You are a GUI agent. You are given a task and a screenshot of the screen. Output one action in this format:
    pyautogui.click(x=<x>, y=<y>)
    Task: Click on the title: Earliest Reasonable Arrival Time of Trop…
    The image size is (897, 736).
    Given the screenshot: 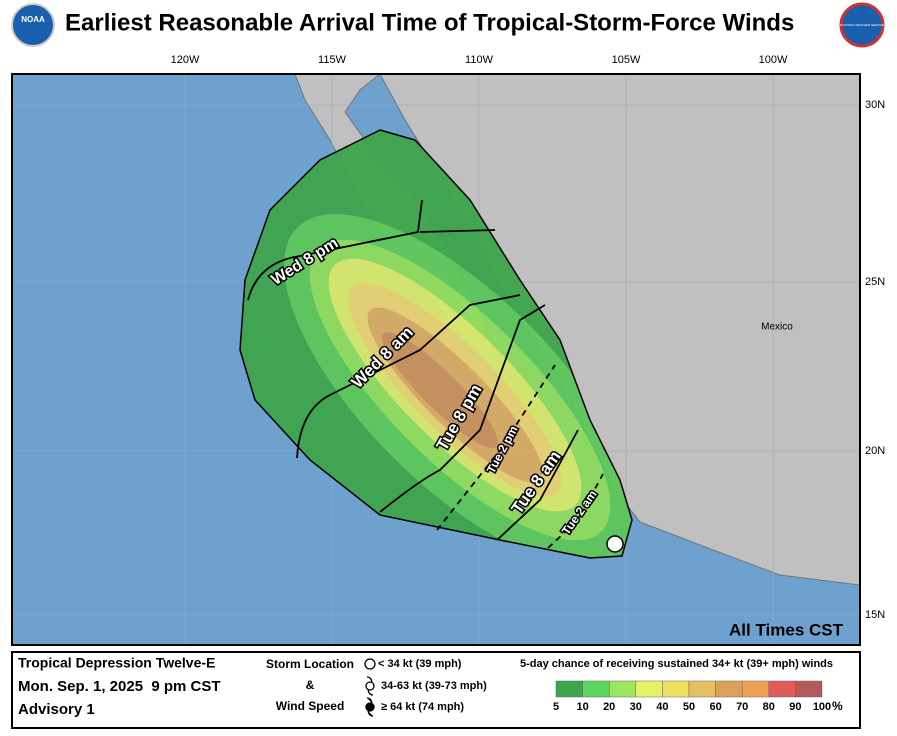 What is the action you would take?
    pyautogui.click(x=429, y=22)
    